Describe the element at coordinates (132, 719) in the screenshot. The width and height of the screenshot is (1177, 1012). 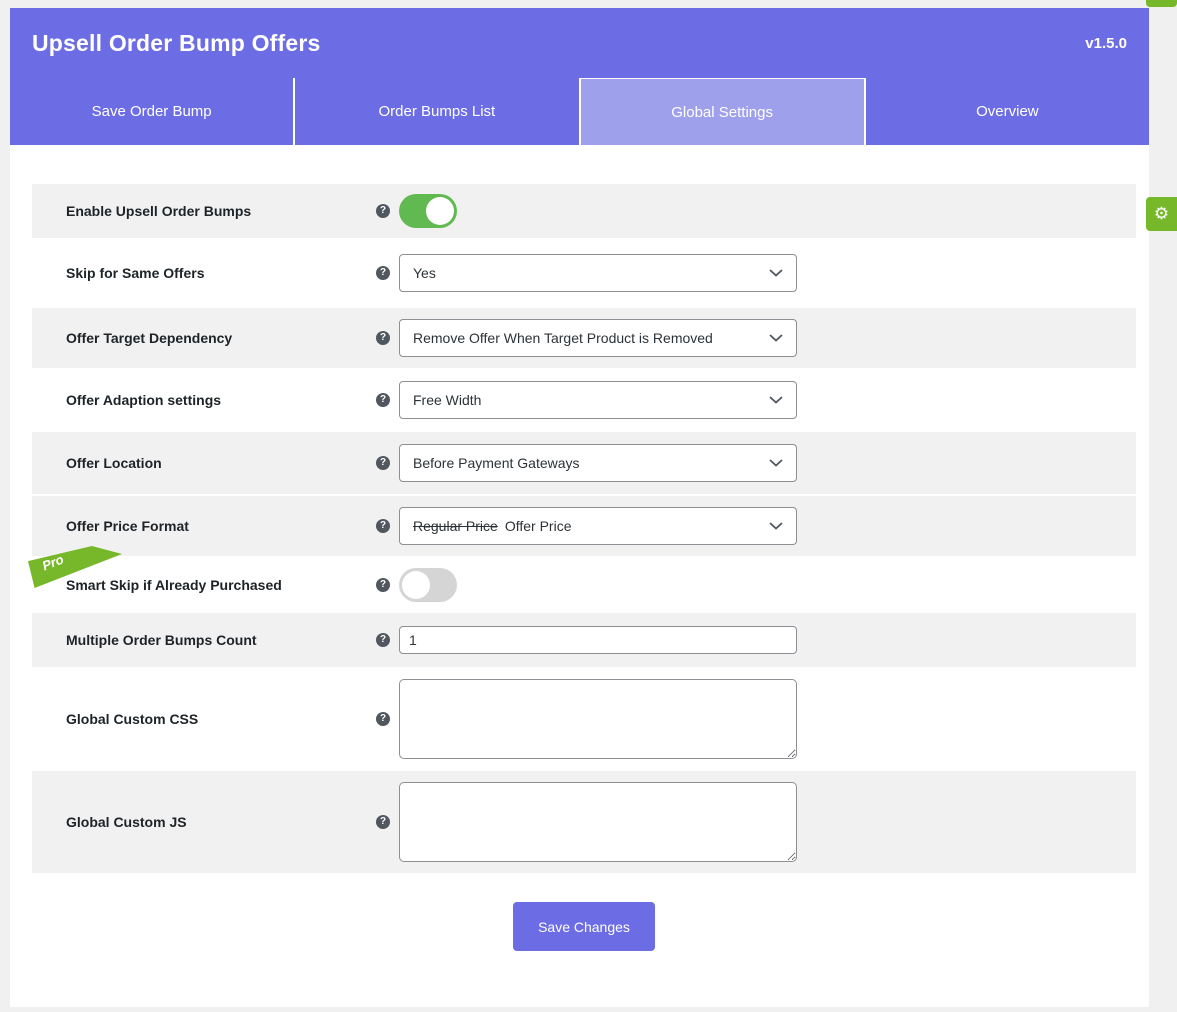
I see `setting-label: Global Custom CSS` at that location.